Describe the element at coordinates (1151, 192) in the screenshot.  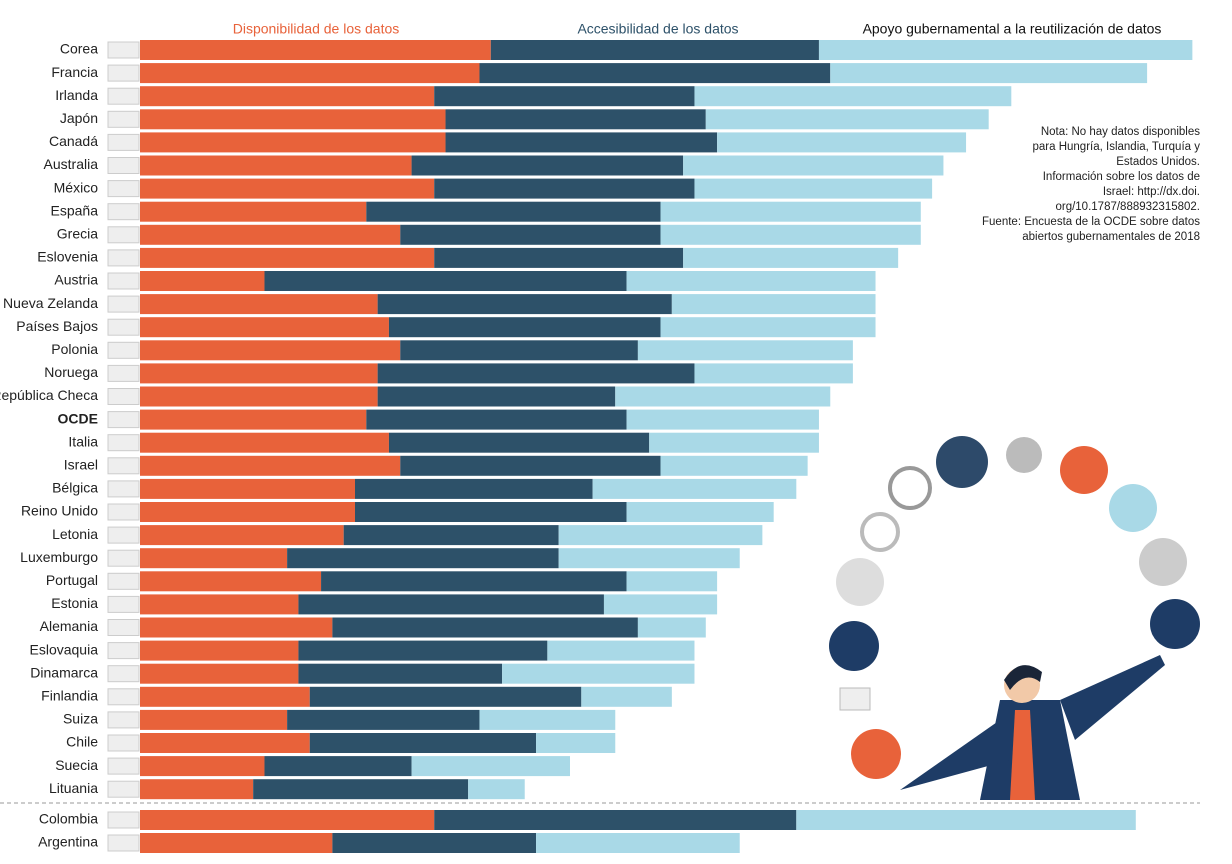
I see `note-line: Israel: http://dx.doi.` at that location.